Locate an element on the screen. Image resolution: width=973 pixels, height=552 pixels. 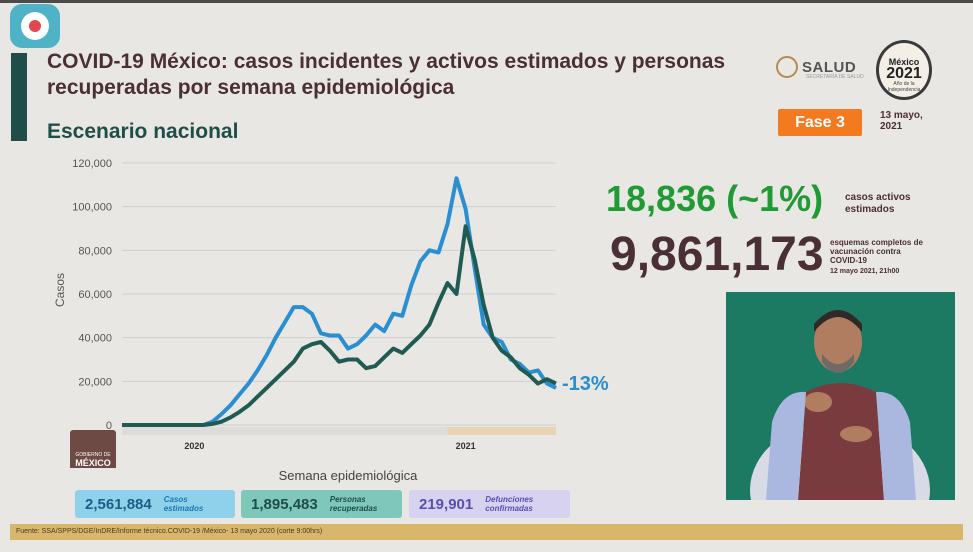
summary-recovered: 1,895,483 Personas recuperadas is located at coordinates (321, 504).